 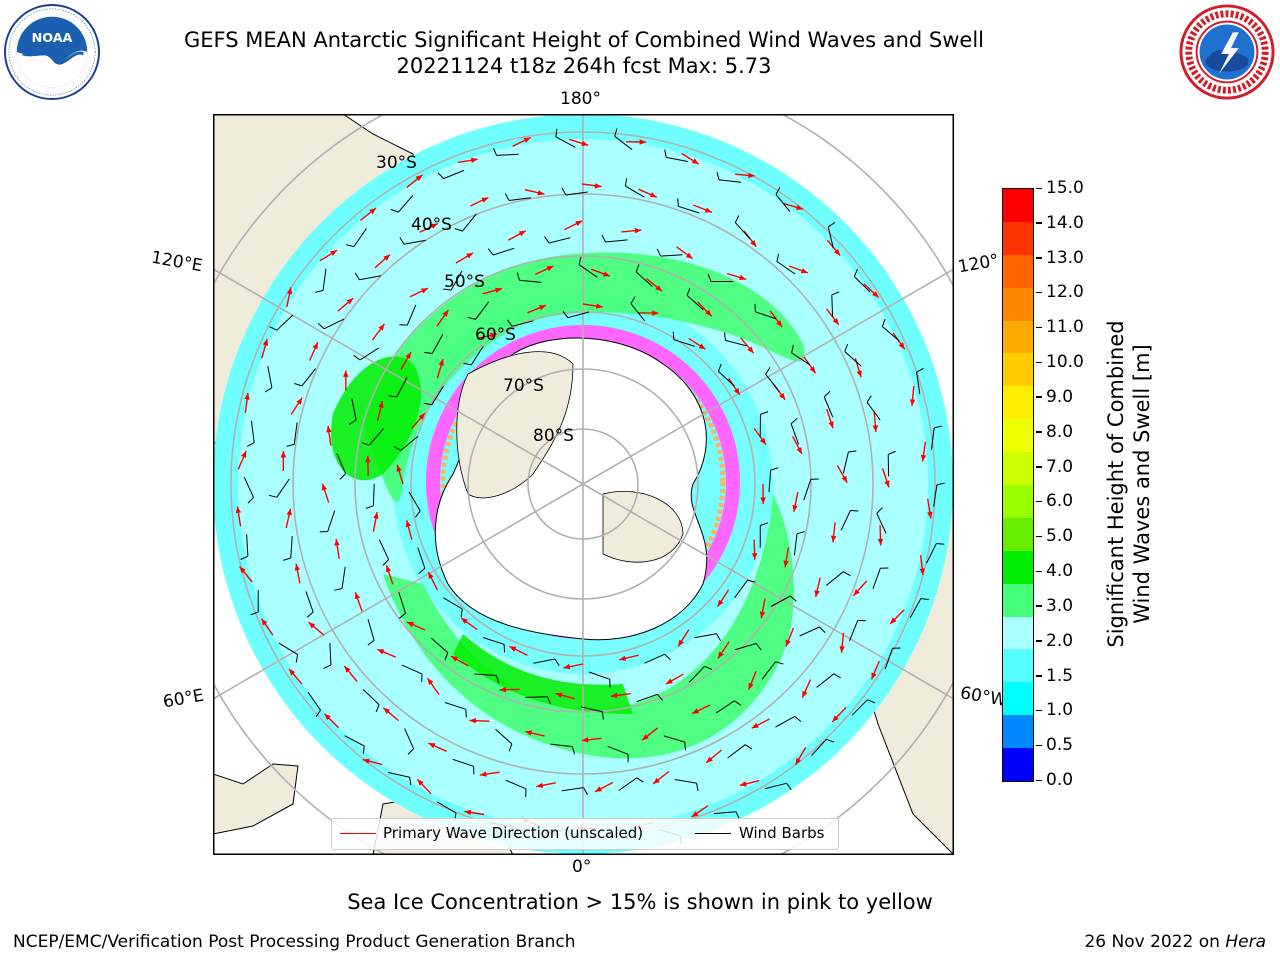 What do you see at coordinates (553, 436) in the screenshot?
I see `lat-label-80: 80°S` at bounding box center [553, 436].